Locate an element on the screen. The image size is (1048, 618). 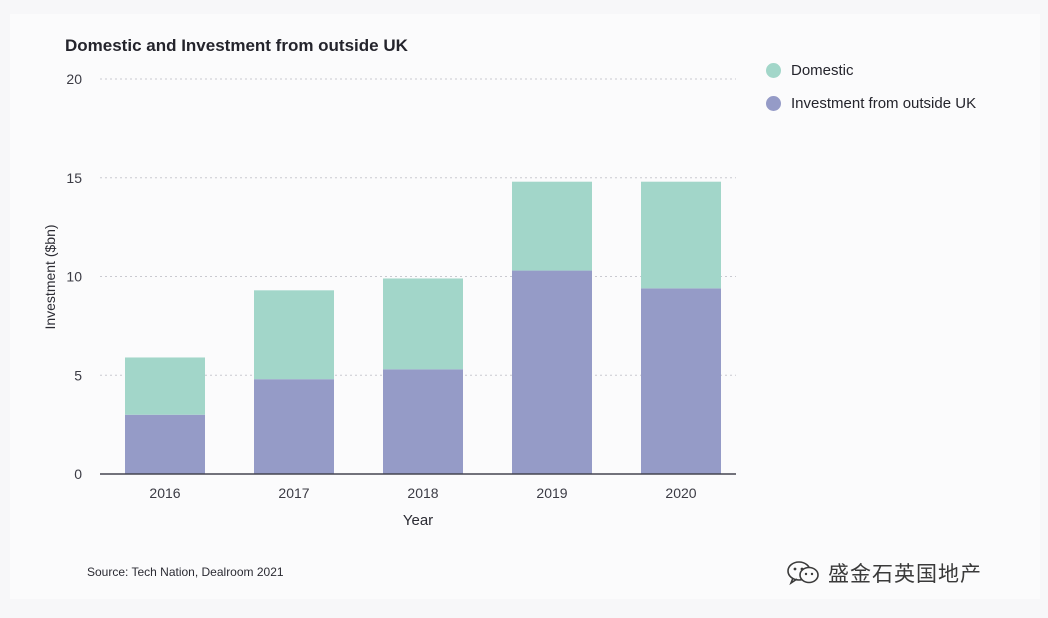
y-tick-label: 15 is located at coordinates (74, 178).